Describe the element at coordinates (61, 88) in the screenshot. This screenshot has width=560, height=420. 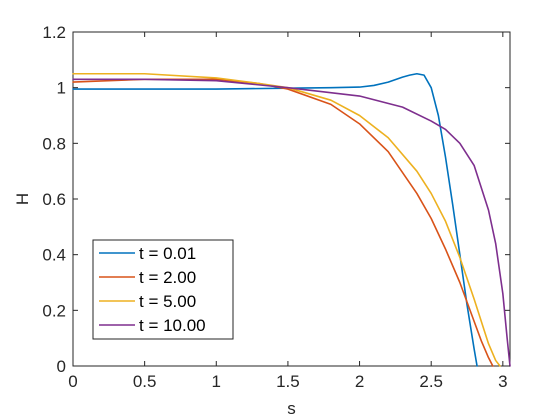
I see `y-tick-label: 1` at that location.